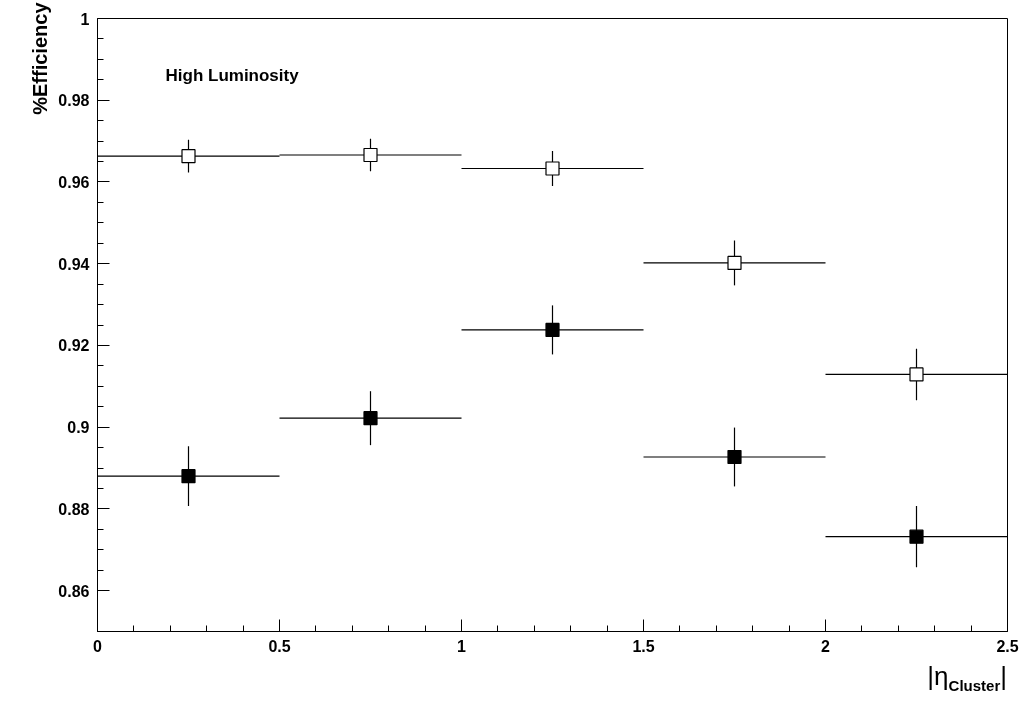 This screenshot has height=702, width=1026. I want to click on y-tick-label: 0.88, so click(74, 509).